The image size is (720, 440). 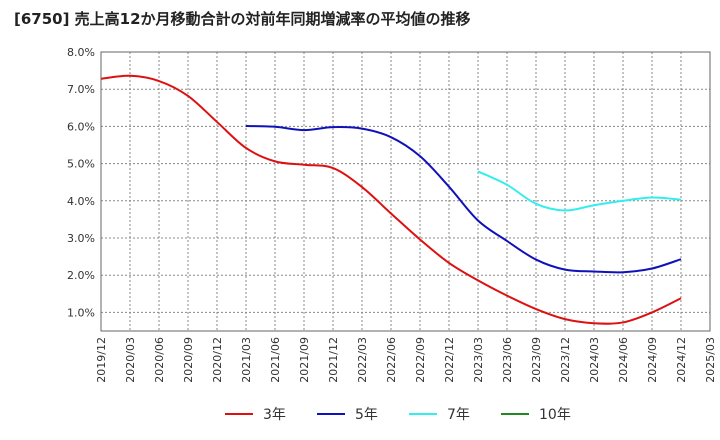 What do you see at coordinates (81, 126) in the screenshot?
I see `y-tick-label: 6.0%` at bounding box center [81, 126].